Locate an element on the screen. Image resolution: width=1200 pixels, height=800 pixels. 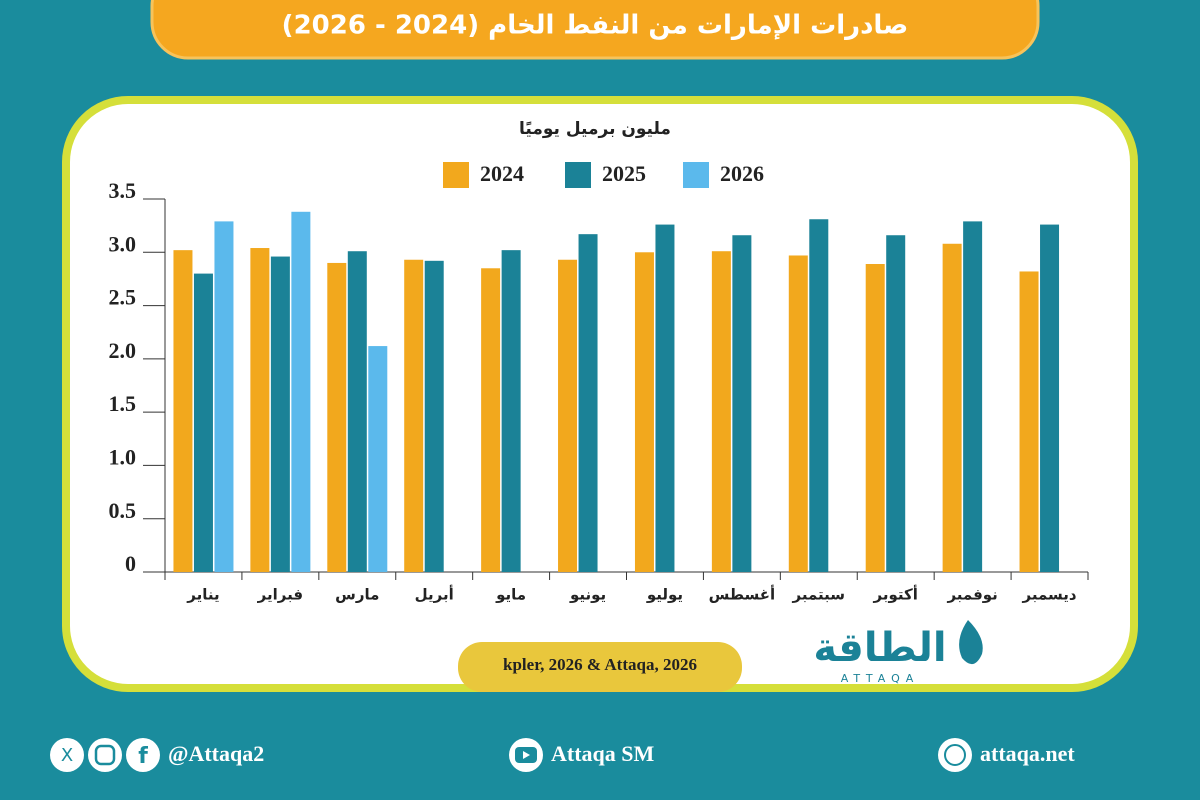
instagram-icon is located at coordinates (105, 755).